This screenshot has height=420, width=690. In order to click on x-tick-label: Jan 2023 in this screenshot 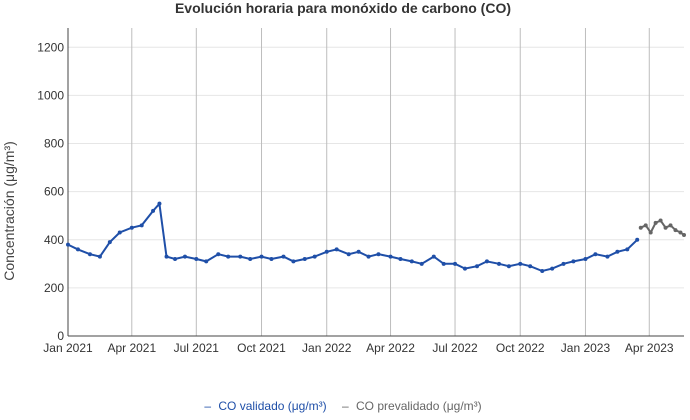, I will do `click(586, 348)`.